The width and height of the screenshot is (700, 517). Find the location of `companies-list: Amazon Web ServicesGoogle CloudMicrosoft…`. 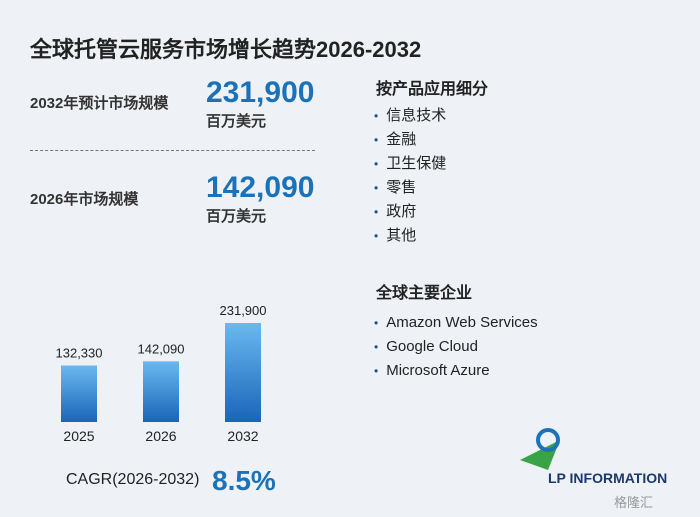

companies-list: Amazon Web ServicesGoogle CloudMicrosoft… is located at coordinates (456, 347).